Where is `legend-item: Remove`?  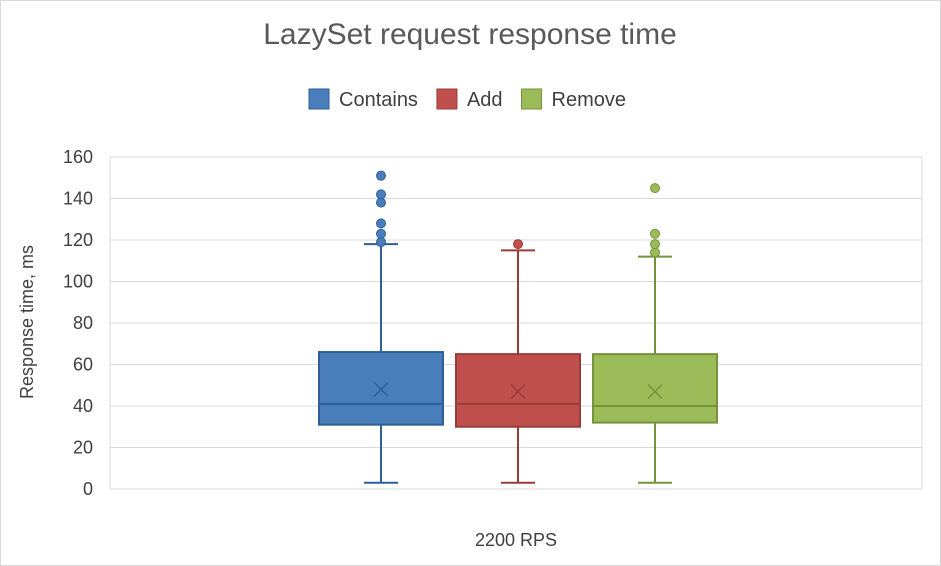 legend-item: Remove is located at coordinates (573, 99).